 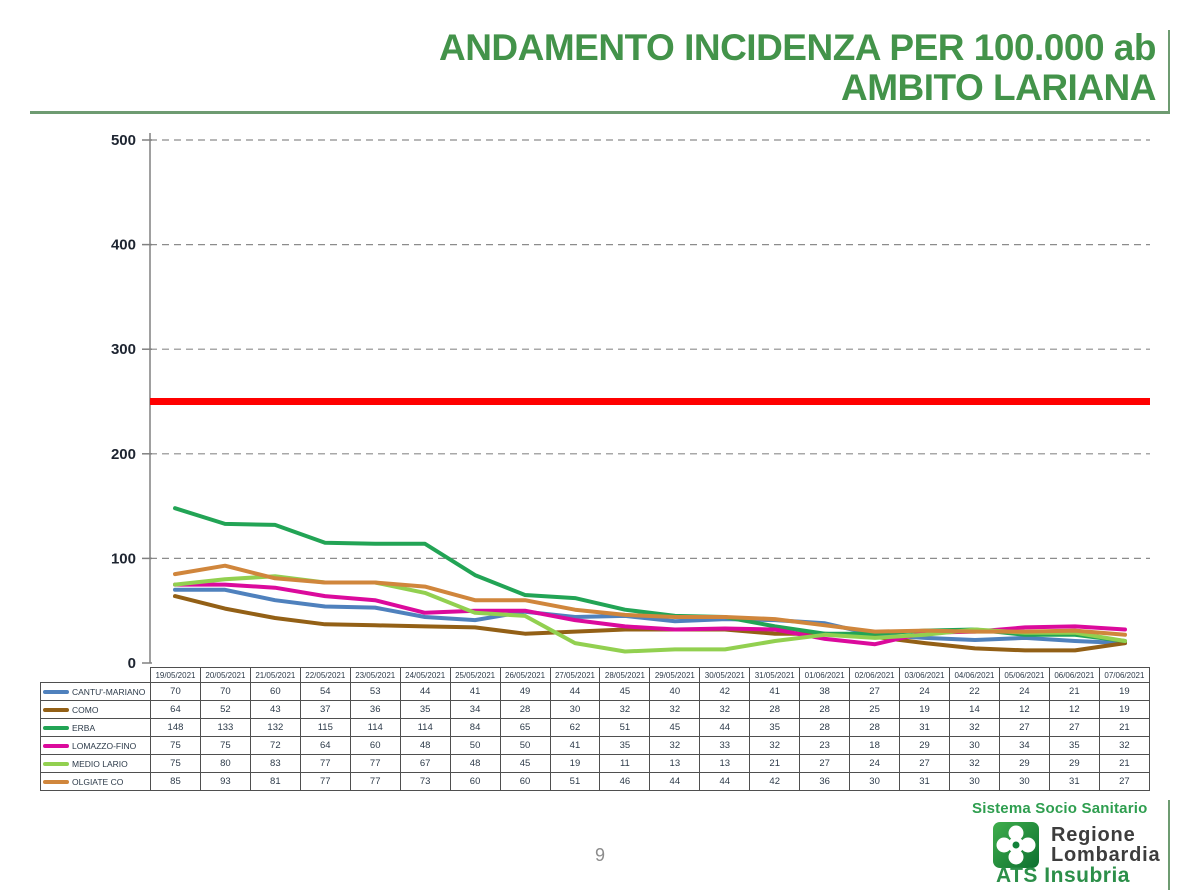 I want to click on date-header-cell: 04/06/2021, so click(x=974, y=675).